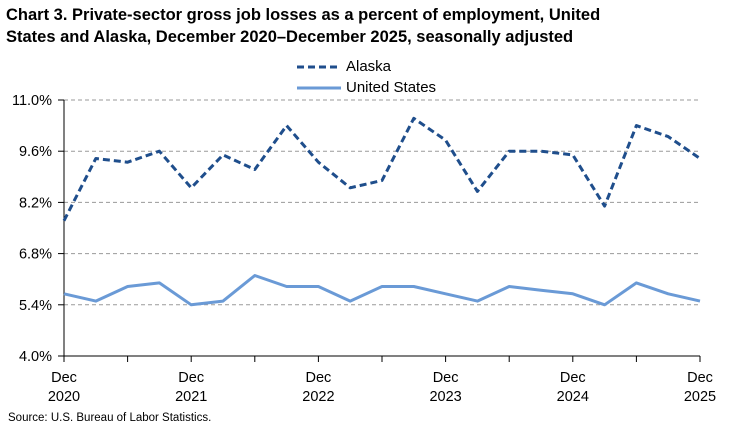 The height and width of the screenshot is (433, 731). What do you see at coordinates (319, 67) in the screenshot?
I see `legend-swatch-alaska` at bounding box center [319, 67].